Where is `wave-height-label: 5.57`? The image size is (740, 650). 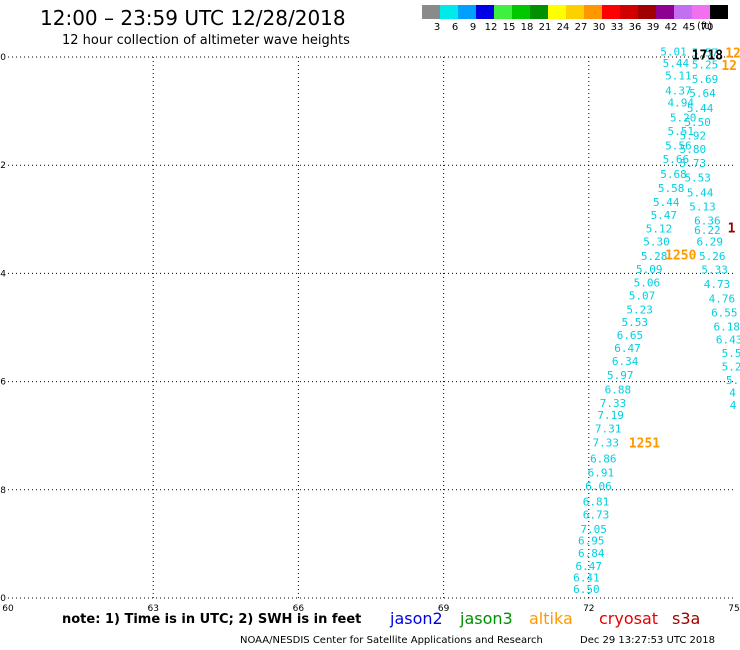
wave-height-label: 5.57 is located at coordinates (705, 53).